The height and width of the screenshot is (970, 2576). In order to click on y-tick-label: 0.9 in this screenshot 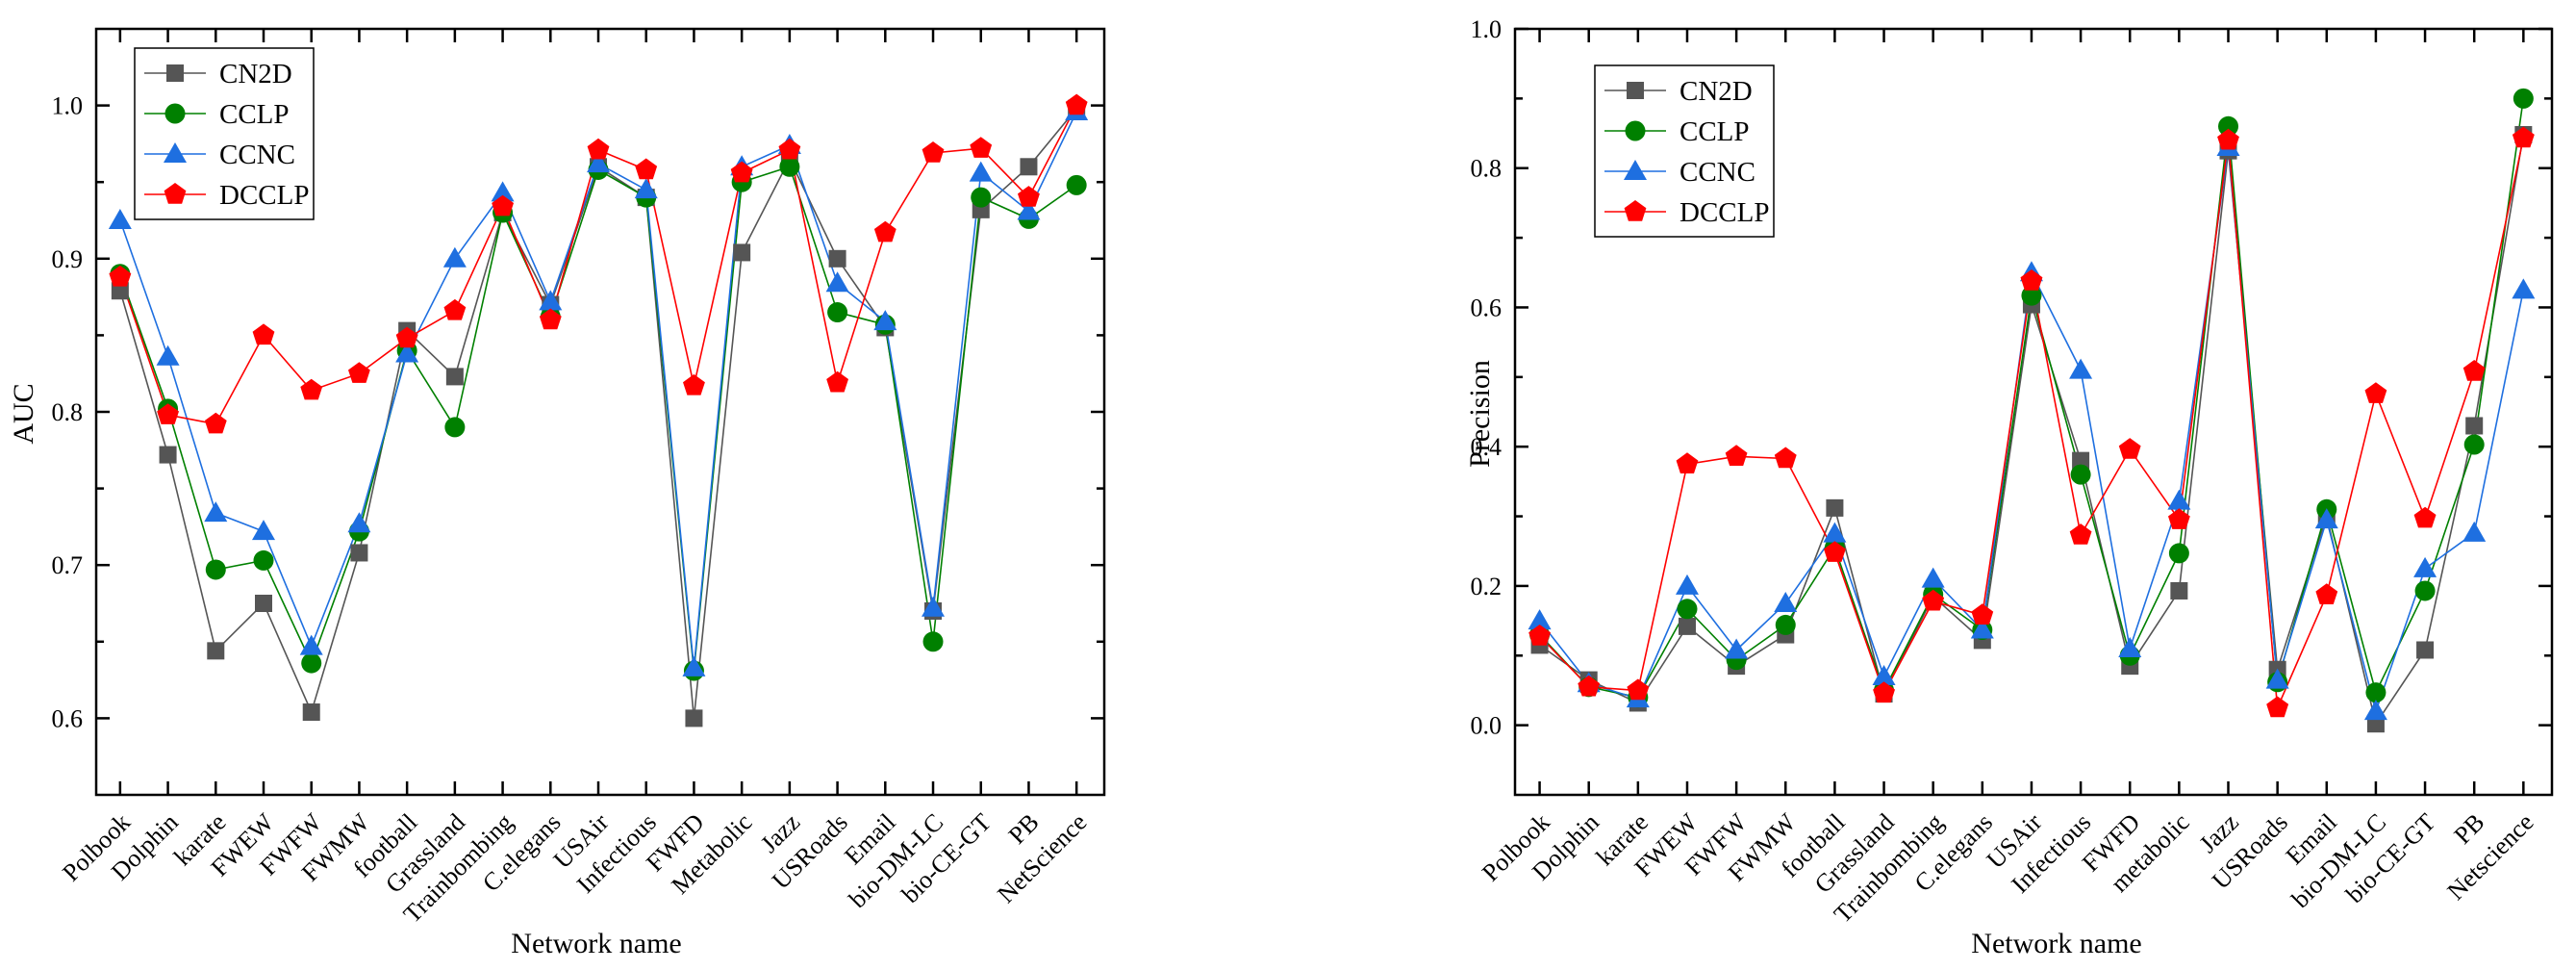, I will do `click(68, 259)`.